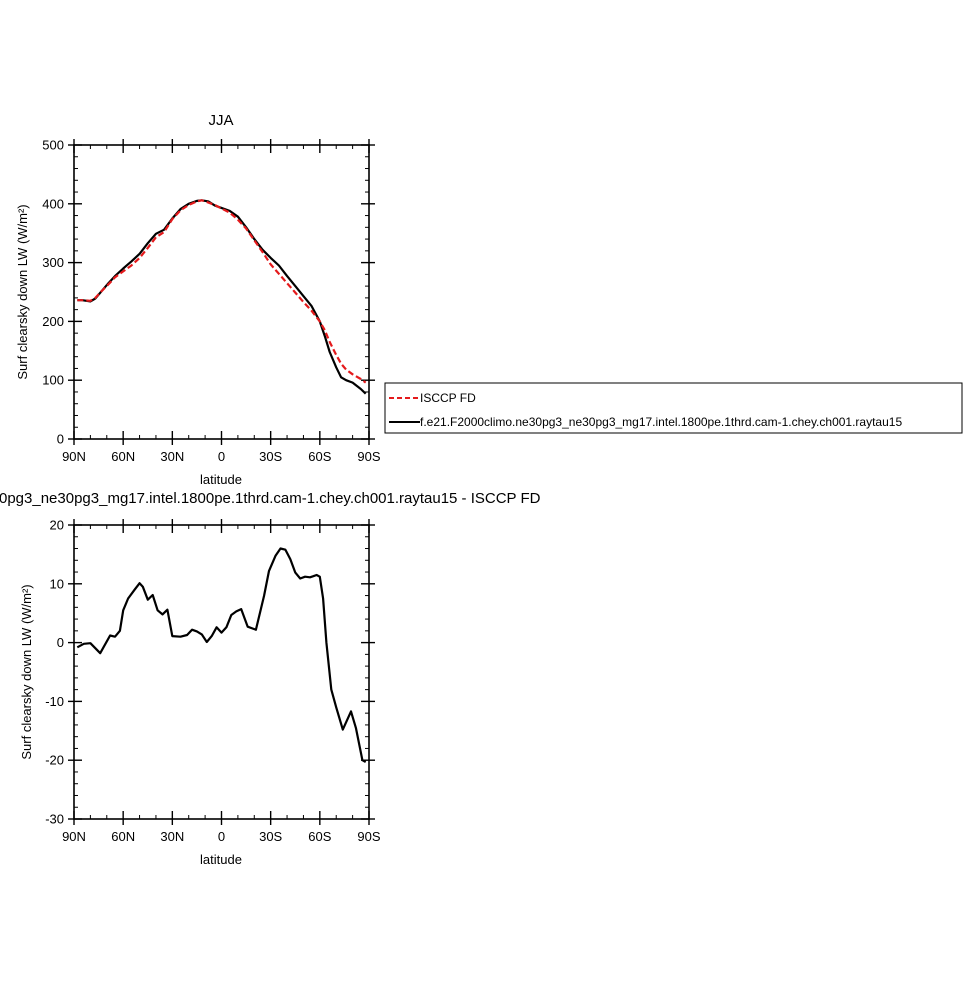  What do you see at coordinates (270, 836) in the screenshot?
I see `bottom-x-tick-label: 30S` at bounding box center [270, 836].